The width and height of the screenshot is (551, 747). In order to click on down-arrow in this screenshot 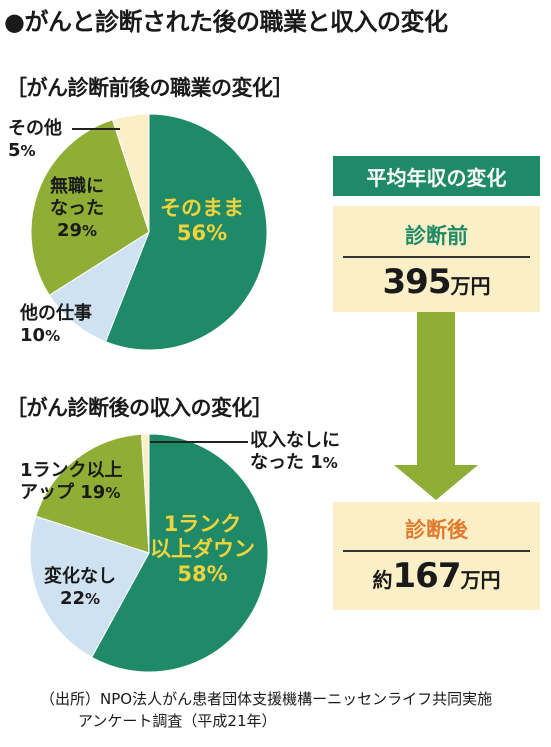, I will do `click(436, 406)`.